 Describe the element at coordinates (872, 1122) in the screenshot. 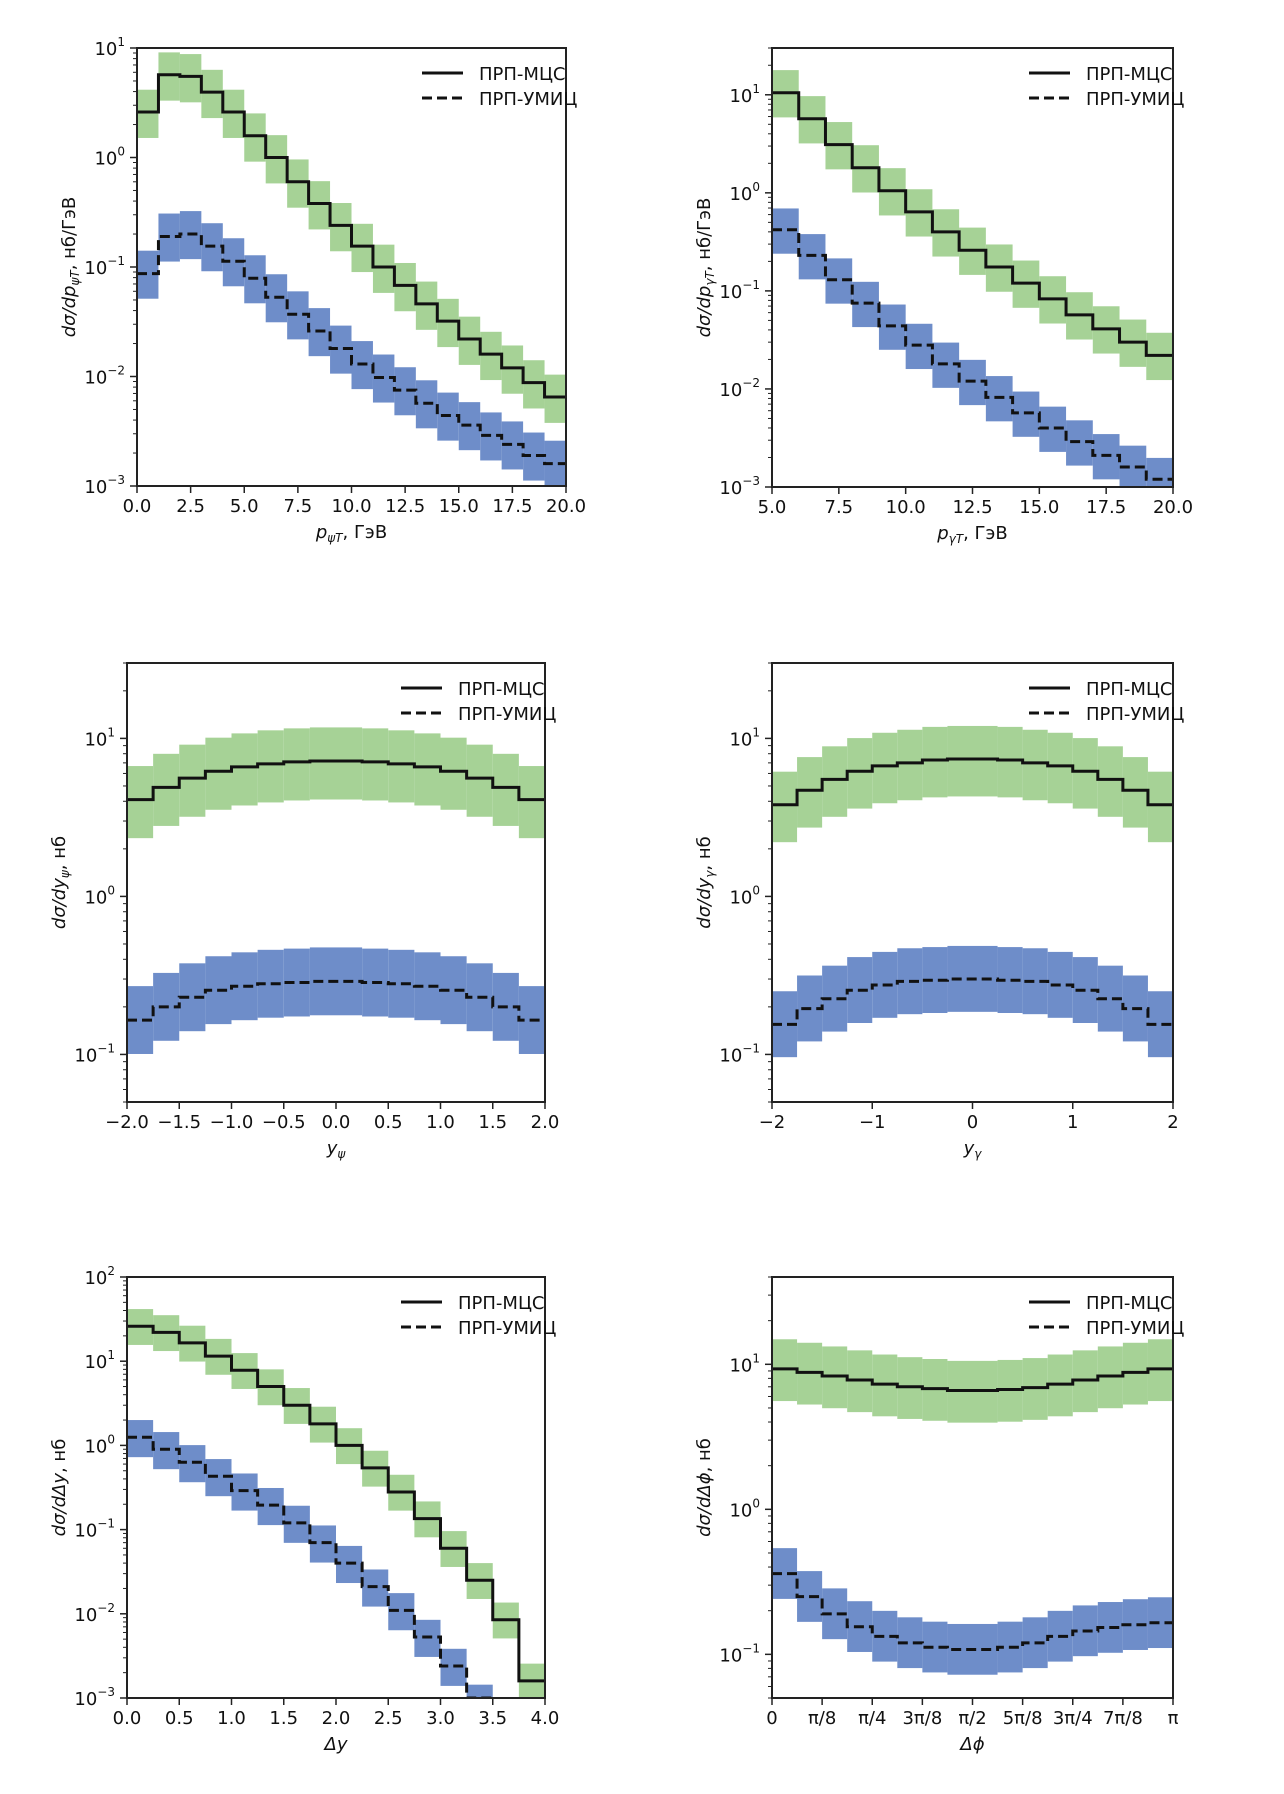

I see `x-tick-label: −1` at that location.